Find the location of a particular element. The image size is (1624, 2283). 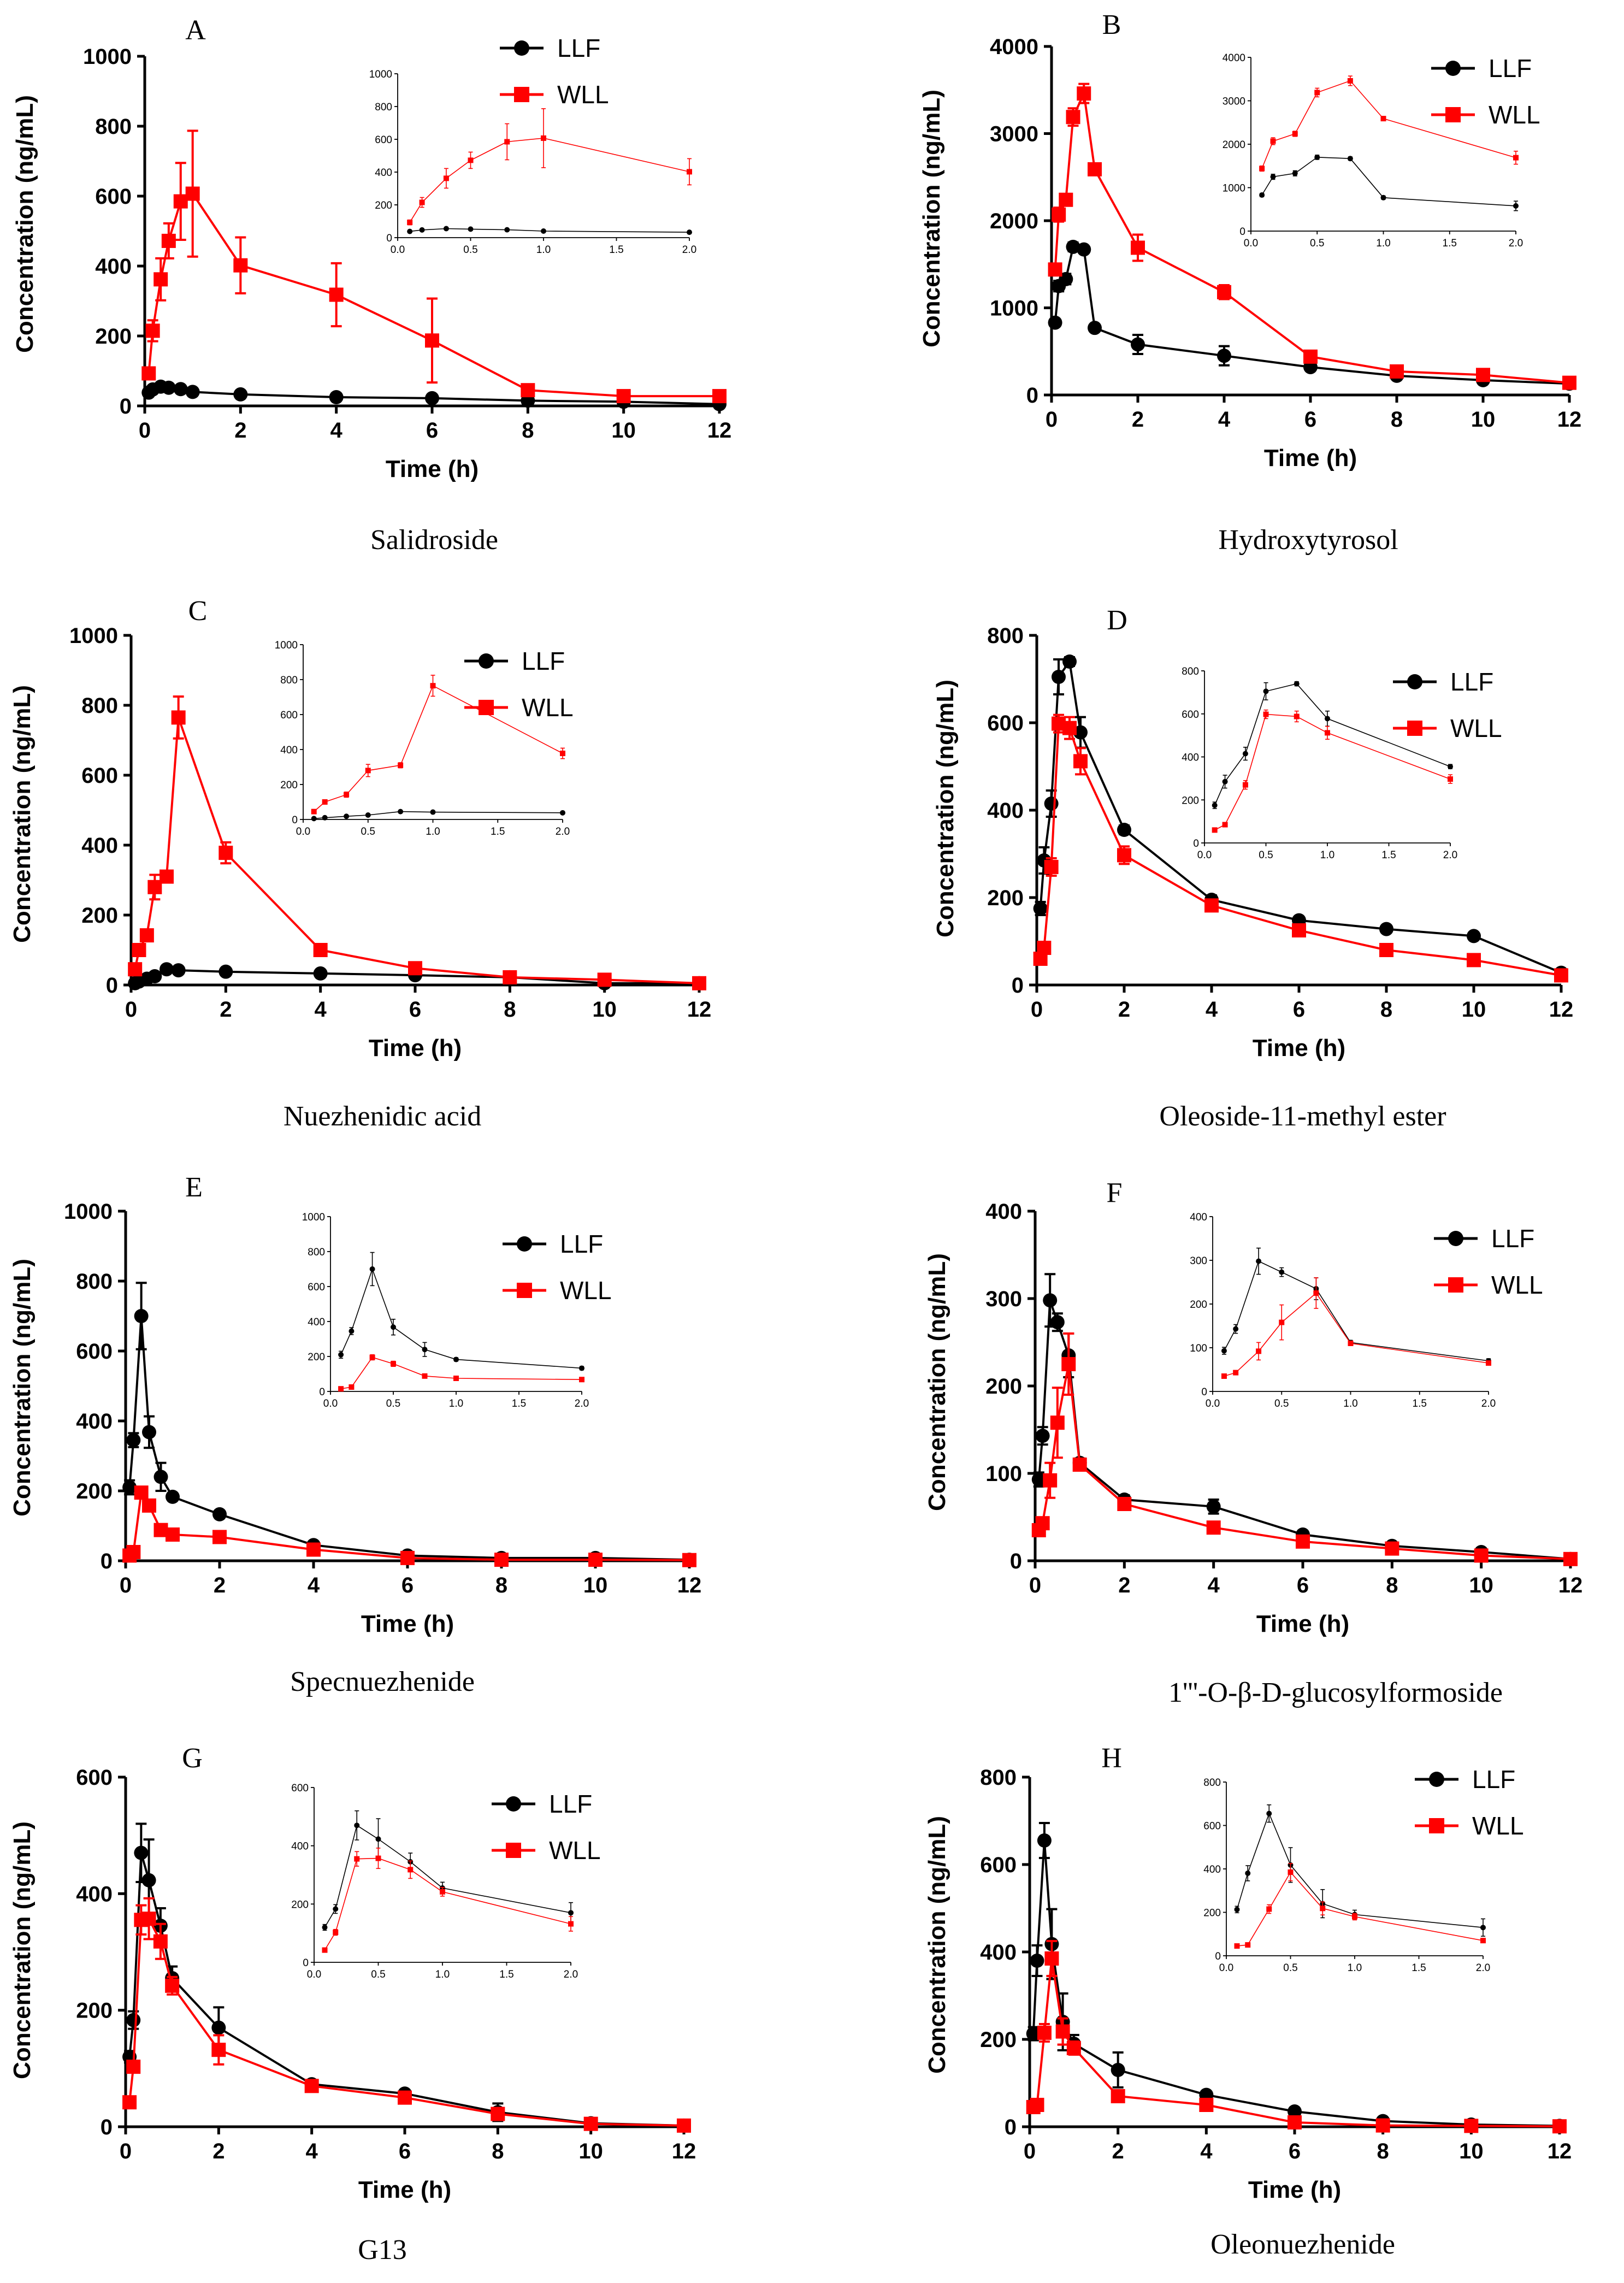

series-line-LLF is located at coordinates (409, 1438).